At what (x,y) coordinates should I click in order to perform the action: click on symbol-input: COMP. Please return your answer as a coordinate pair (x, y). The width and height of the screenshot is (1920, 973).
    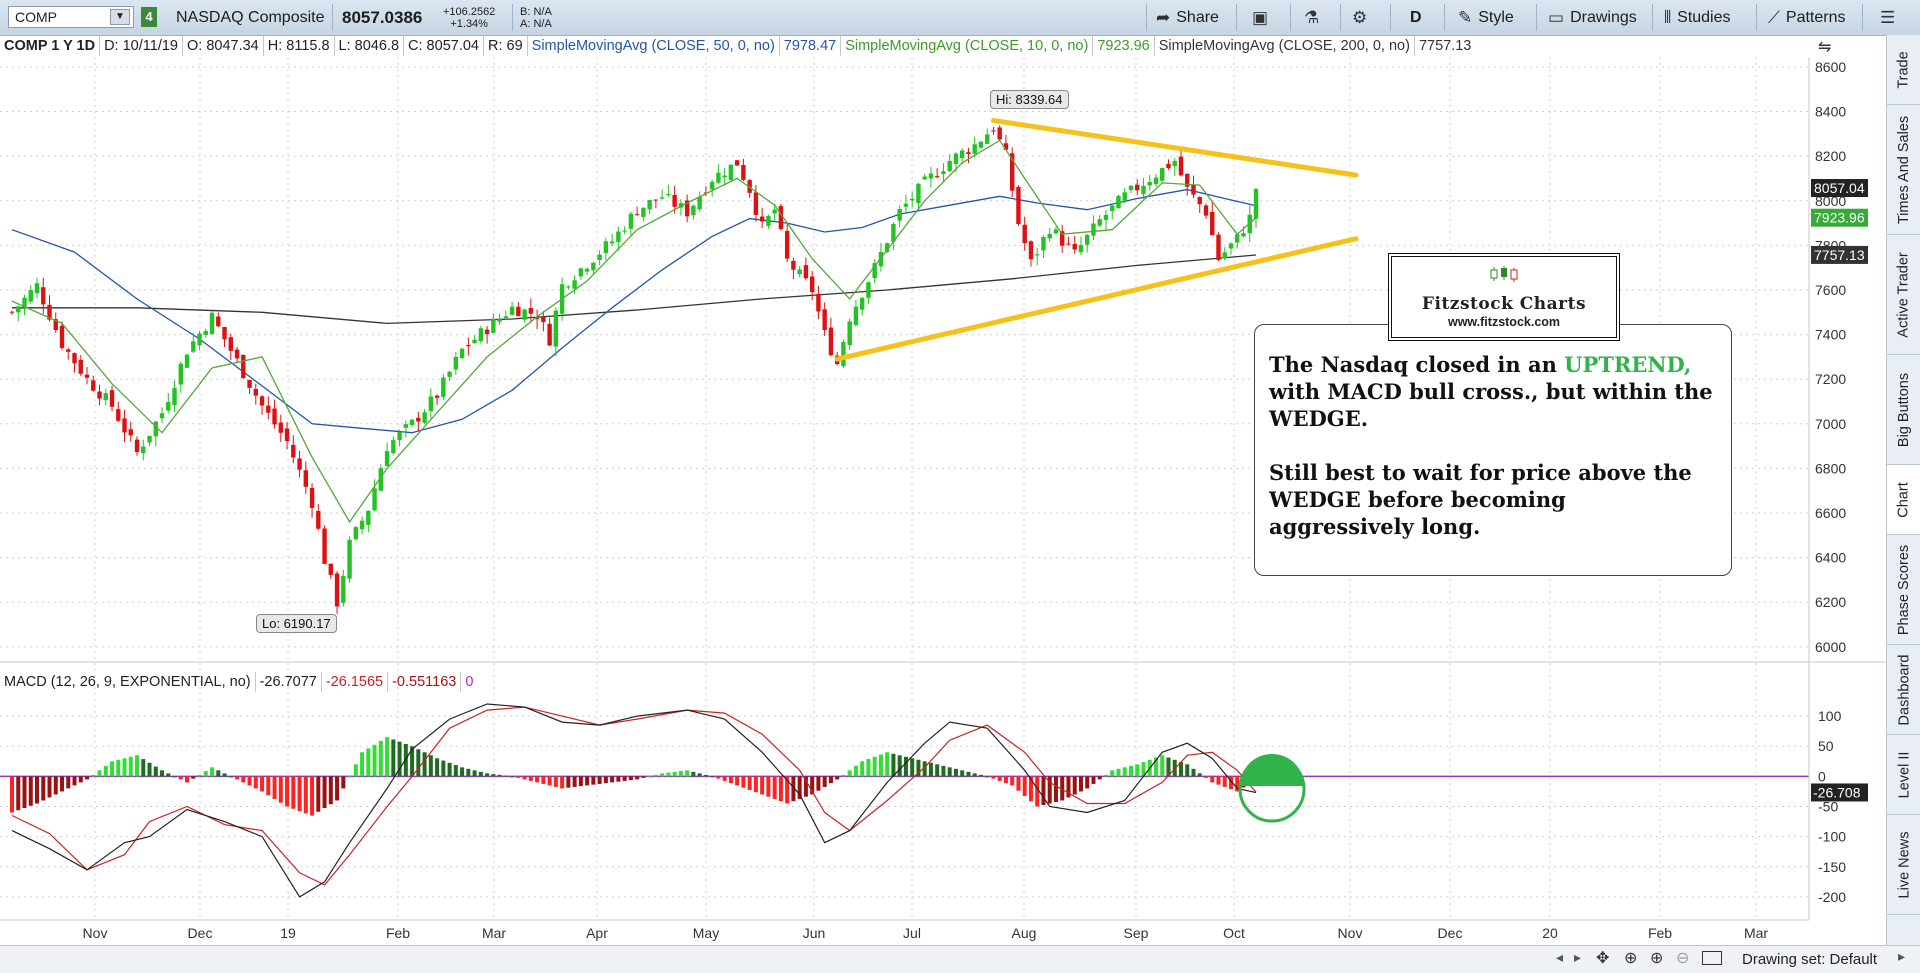
    Looking at the image, I should click on (71, 17).